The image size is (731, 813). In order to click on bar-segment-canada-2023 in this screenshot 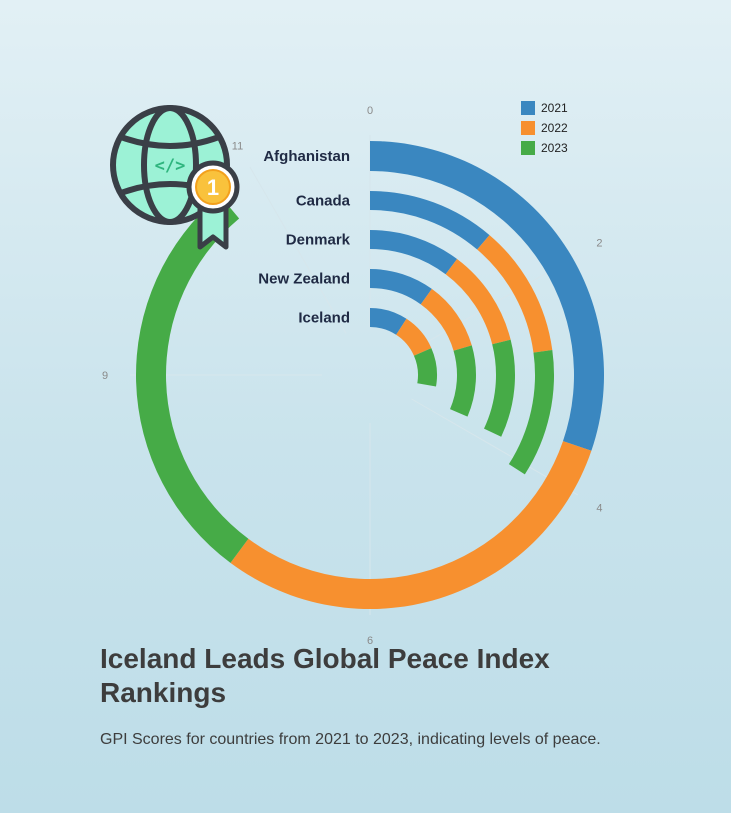, I will do `click(531, 412)`.